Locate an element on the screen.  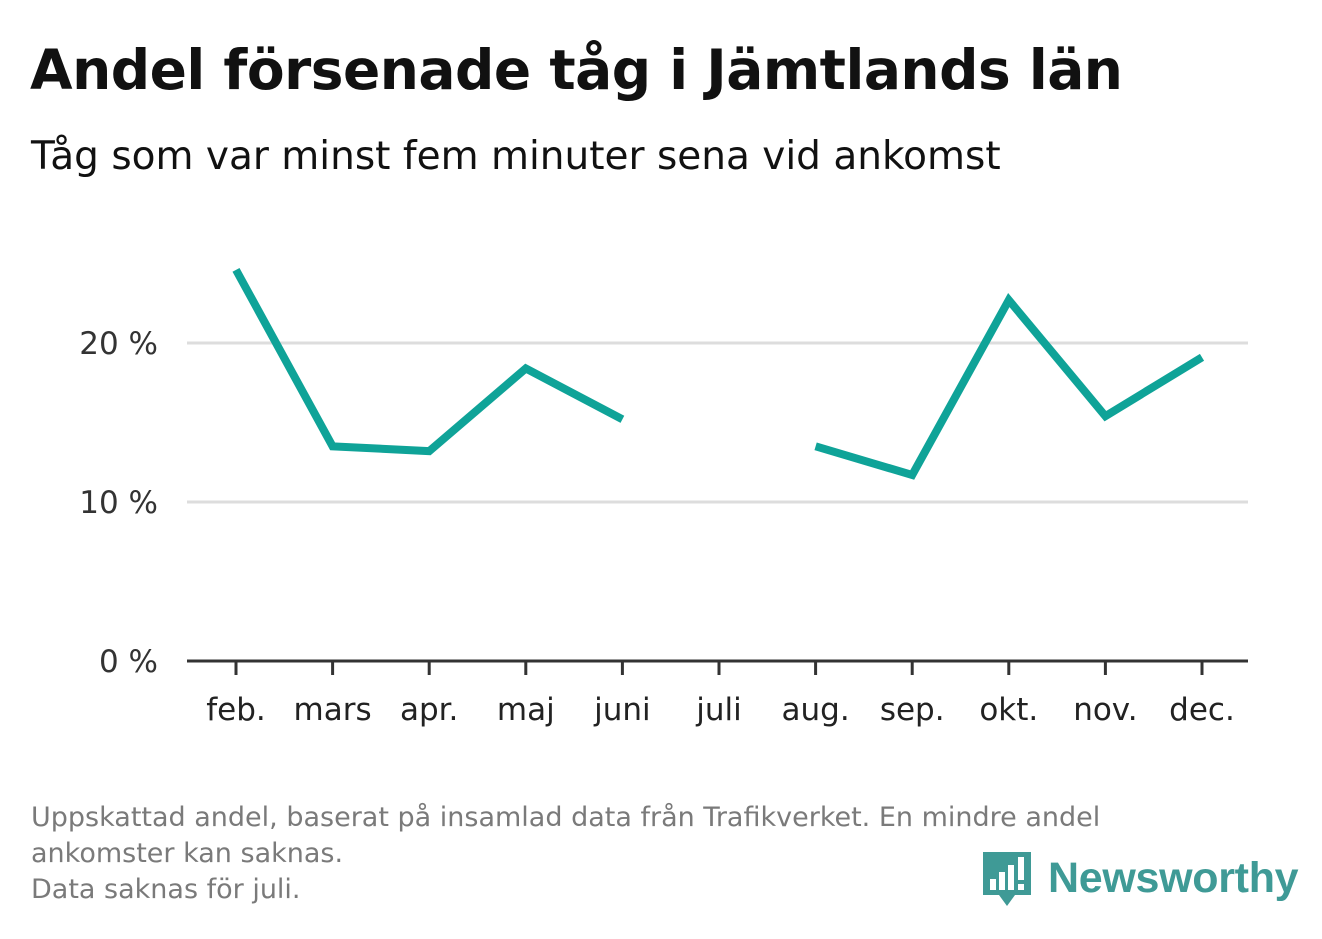
footnote-line-2: ankomster kan saknas. is located at coordinates (187, 853).